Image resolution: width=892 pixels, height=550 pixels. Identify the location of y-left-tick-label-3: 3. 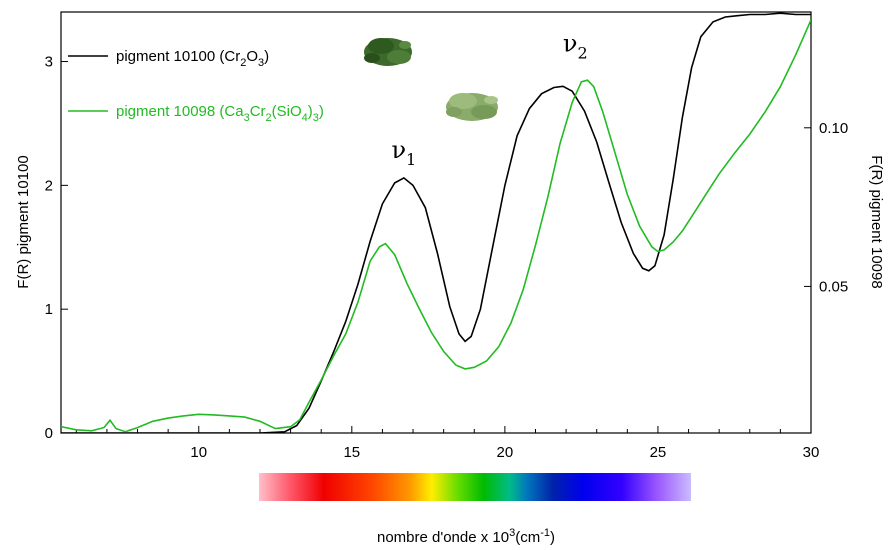
(49, 62).